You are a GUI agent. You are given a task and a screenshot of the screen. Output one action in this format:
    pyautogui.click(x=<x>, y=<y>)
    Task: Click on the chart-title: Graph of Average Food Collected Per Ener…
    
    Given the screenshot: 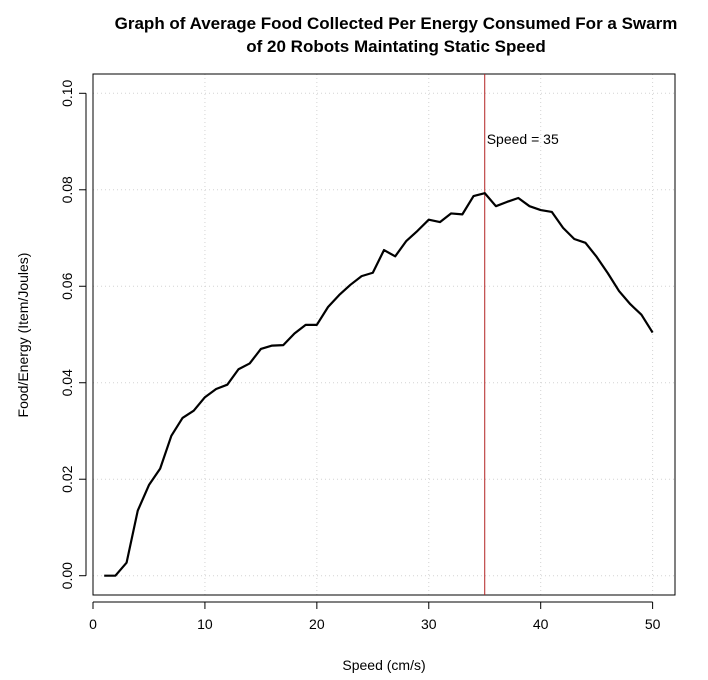 What is the action you would take?
    pyautogui.click(x=396, y=23)
    